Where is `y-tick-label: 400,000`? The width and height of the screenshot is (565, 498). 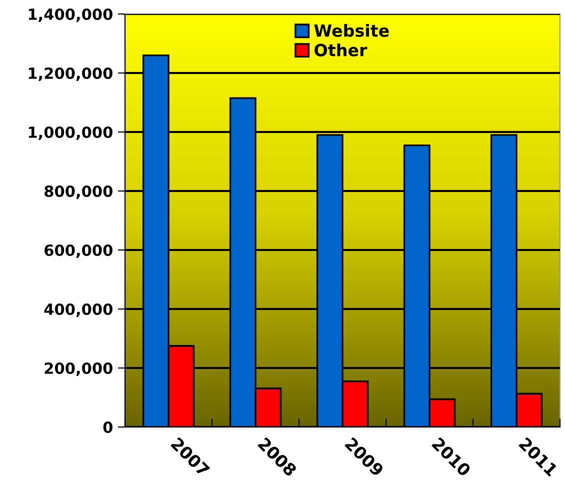 y-tick-label: 400,000 is located at coordinates (78, 310).